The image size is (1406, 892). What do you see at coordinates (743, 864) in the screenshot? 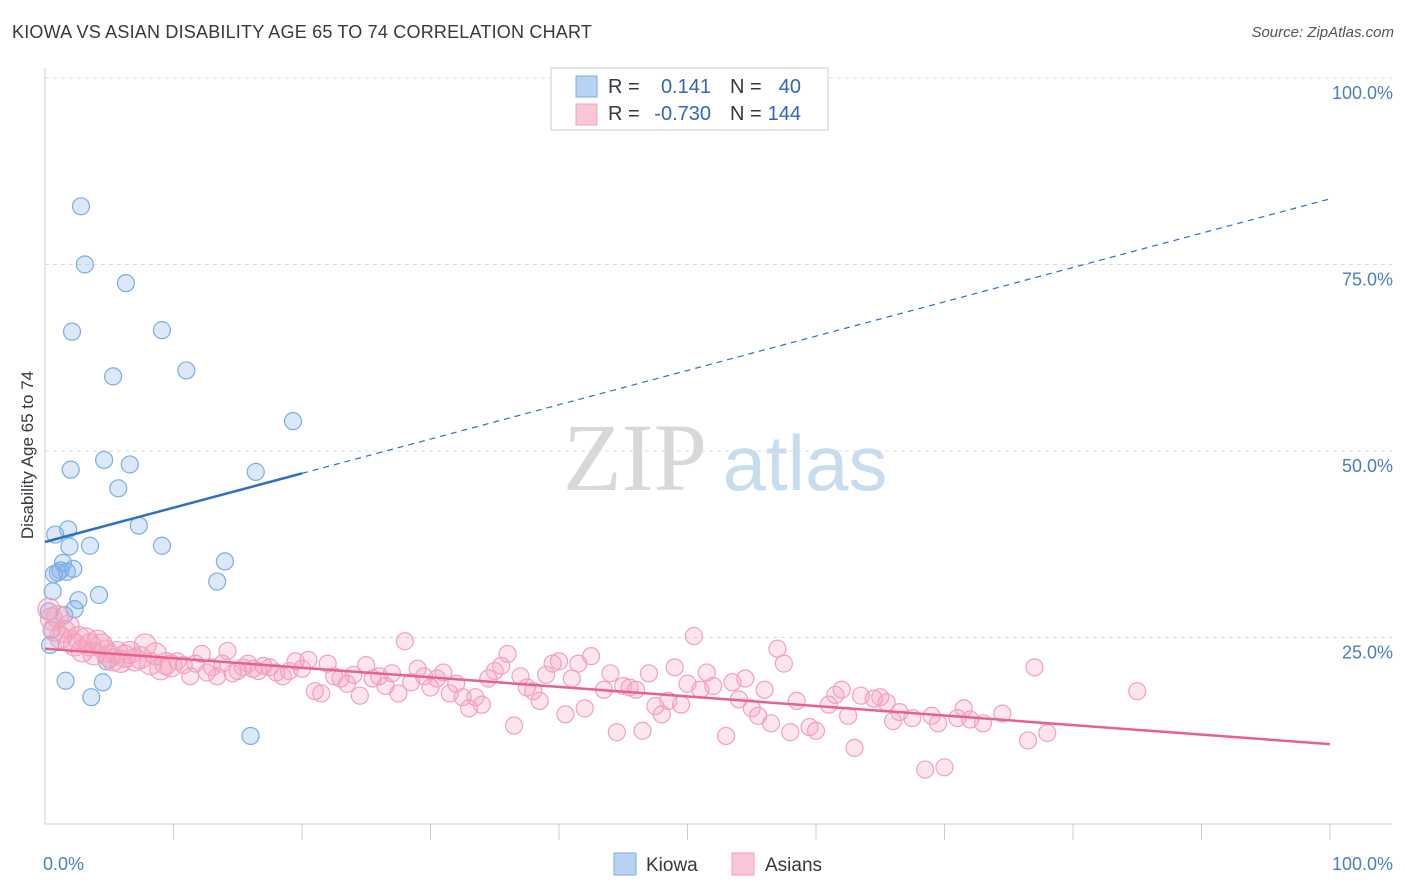
I see `bottom-legend-swatch-asians` at bounding box center [743, 864].